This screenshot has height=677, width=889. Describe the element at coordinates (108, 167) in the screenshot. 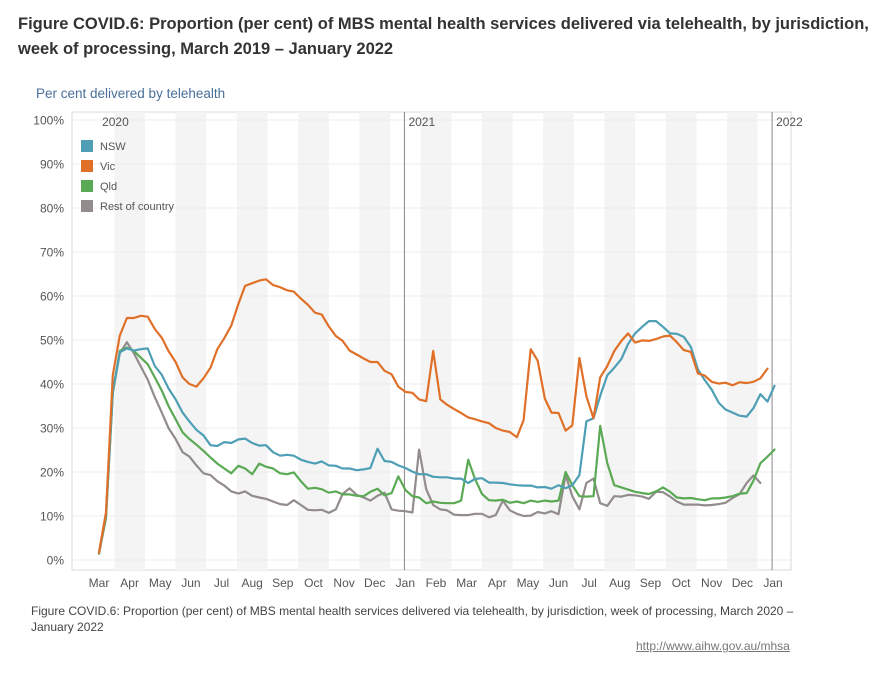

I see `legend-label: Vic` at that location.